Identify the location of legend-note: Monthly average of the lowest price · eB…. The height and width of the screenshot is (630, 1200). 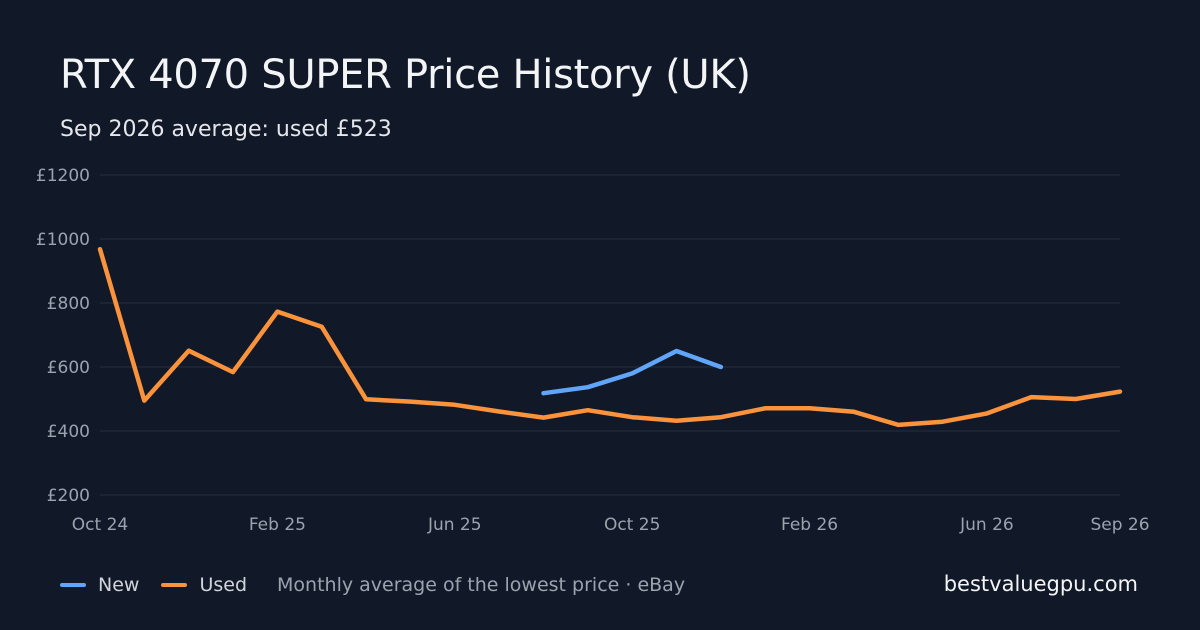
(481, 585).